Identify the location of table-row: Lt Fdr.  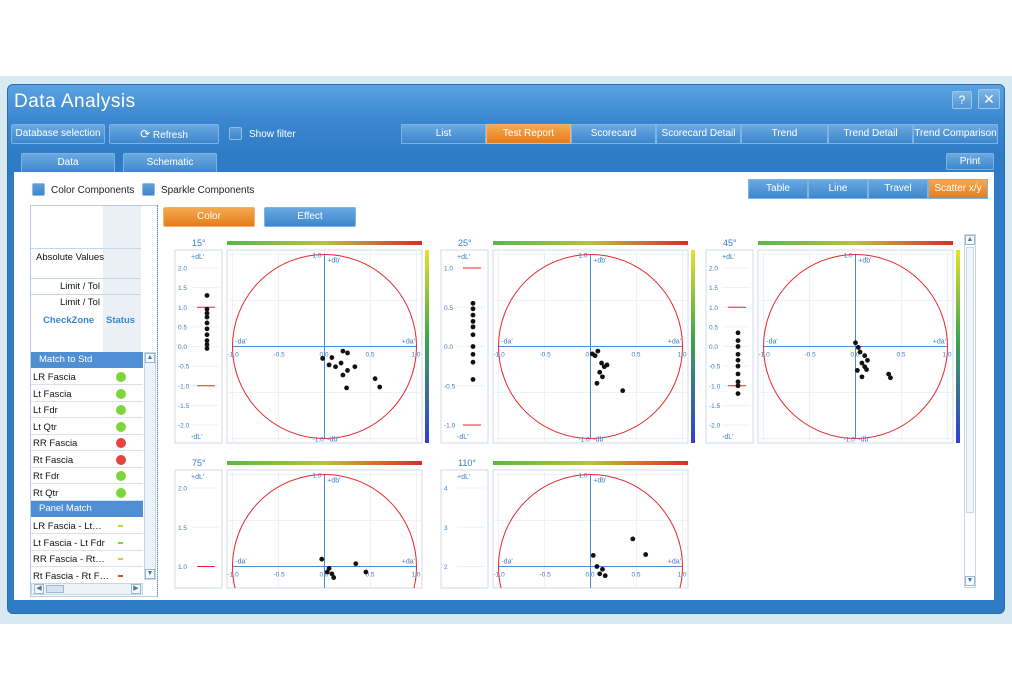
(87, 410).